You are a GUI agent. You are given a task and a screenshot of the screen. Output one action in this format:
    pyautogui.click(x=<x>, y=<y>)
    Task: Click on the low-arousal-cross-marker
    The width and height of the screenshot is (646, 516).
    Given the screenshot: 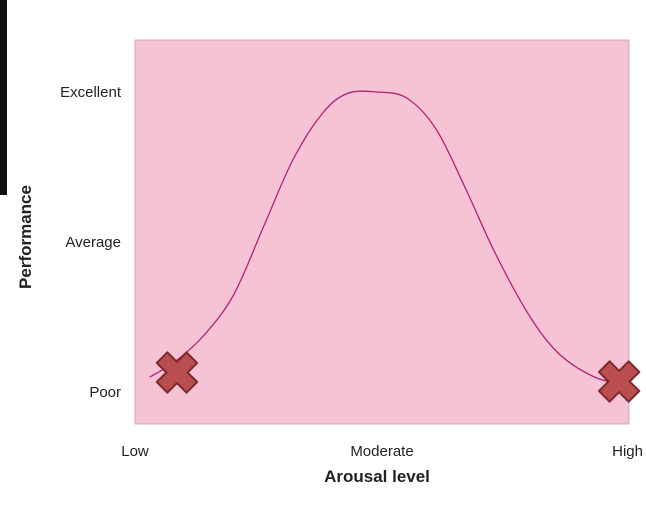 What is the action you would take?
    pyautogui.click(x=177, y=372)
    